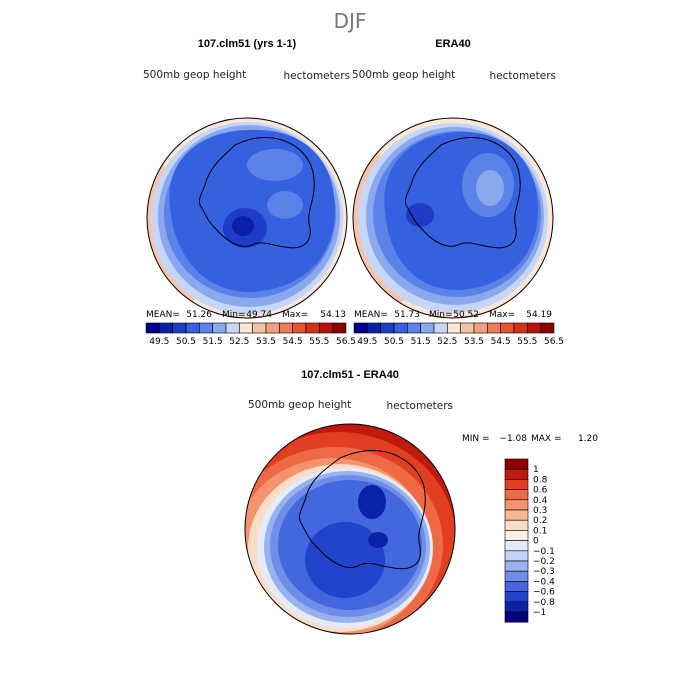 This screenshot has width=700, height=700. I want to click on colorbar-tick-label: 1, so click(536, 470).